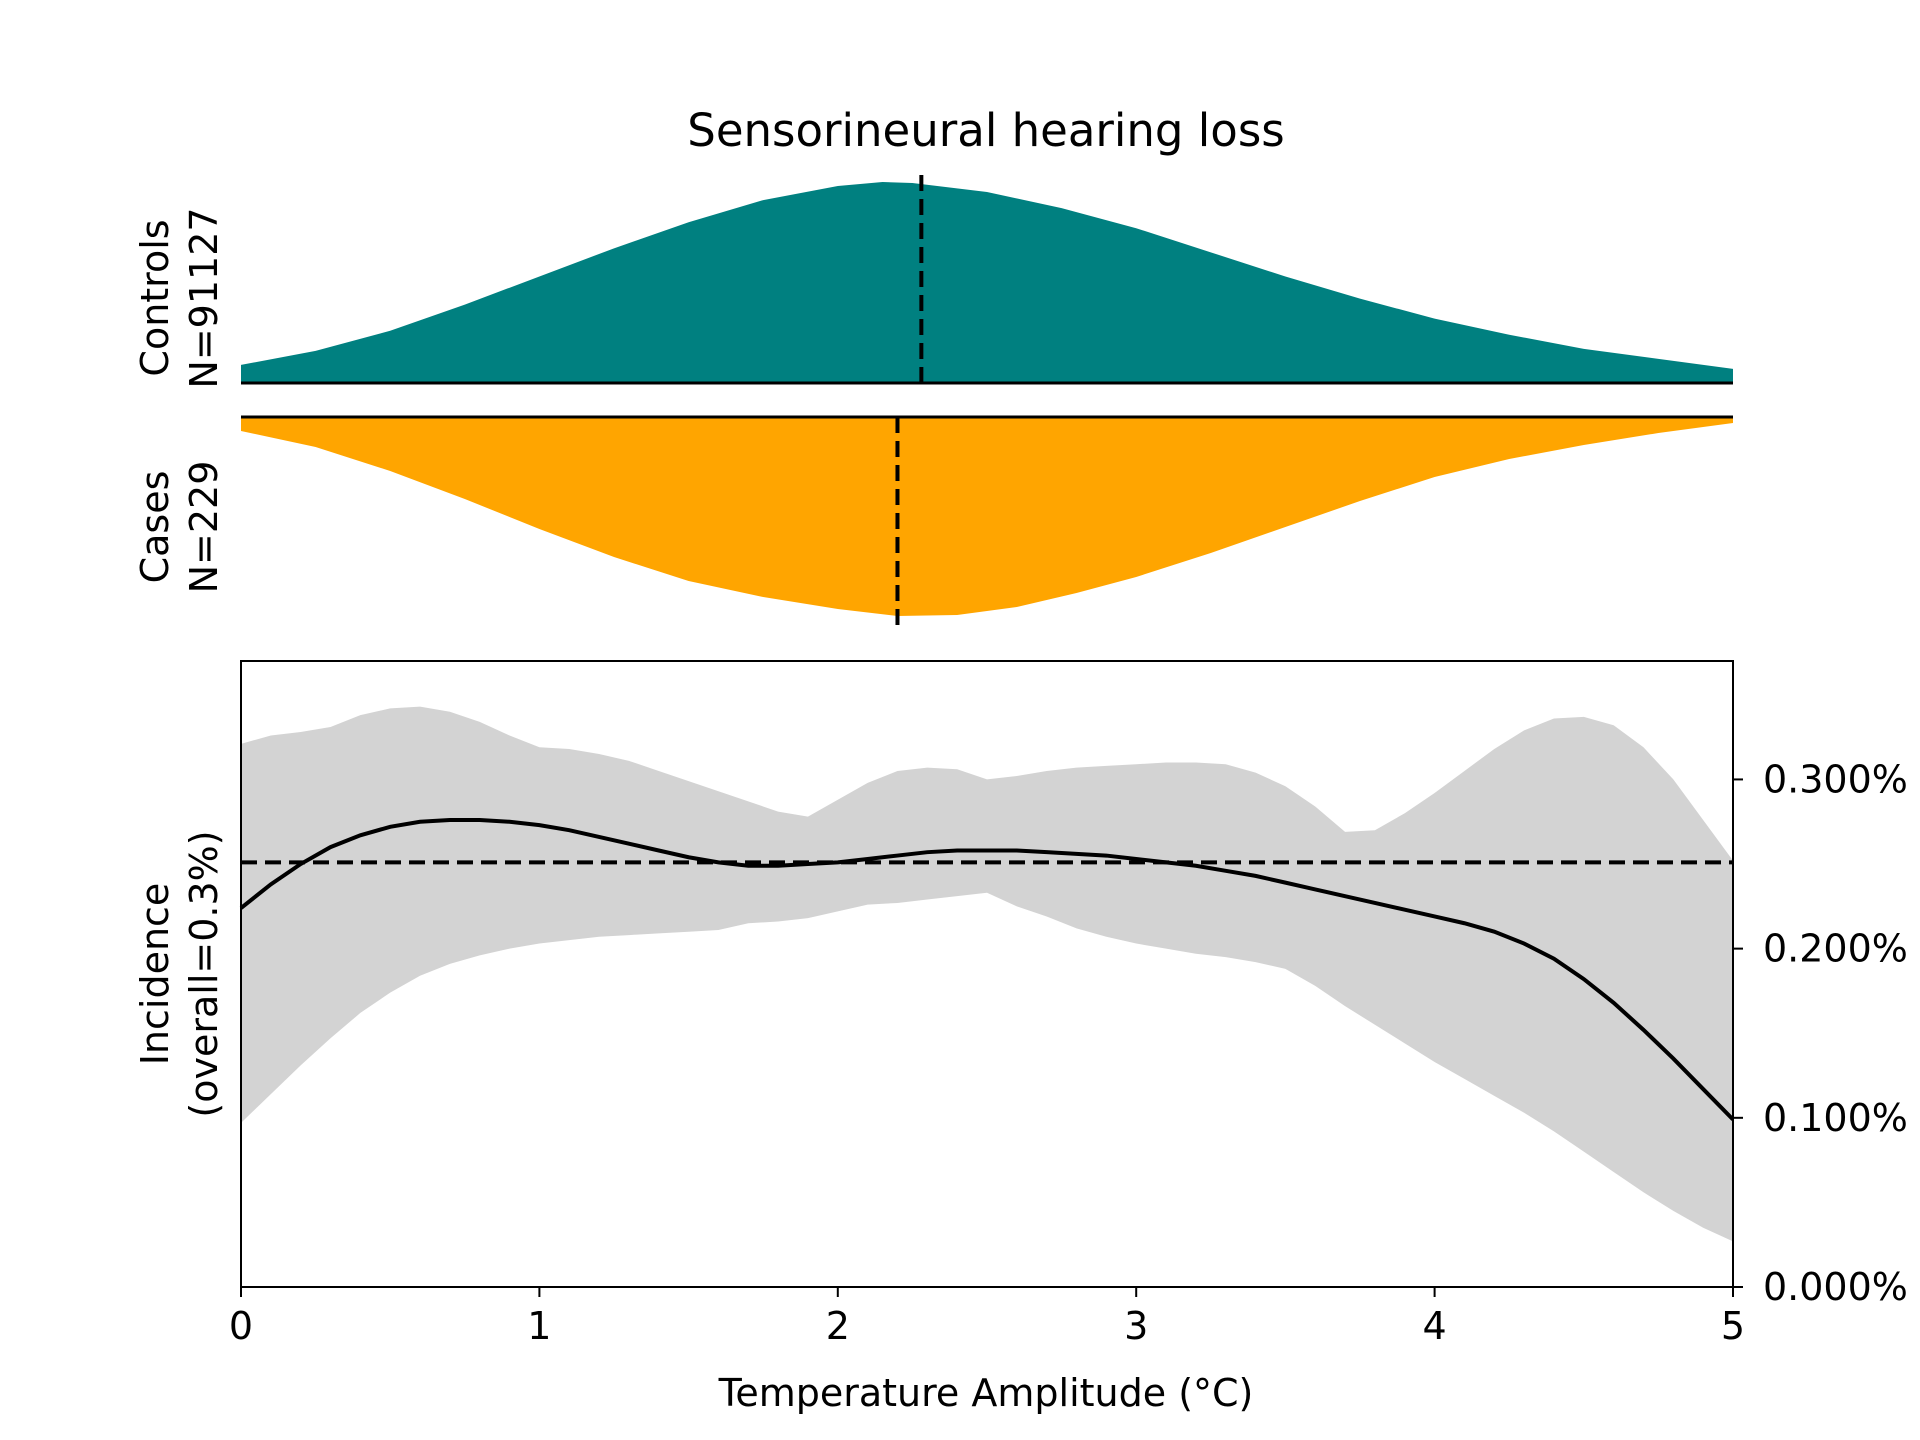  What do you see at coordinates (155, 297) in the screenshot?
I see `controls-label: Controls` at bounding box center [155, 297].